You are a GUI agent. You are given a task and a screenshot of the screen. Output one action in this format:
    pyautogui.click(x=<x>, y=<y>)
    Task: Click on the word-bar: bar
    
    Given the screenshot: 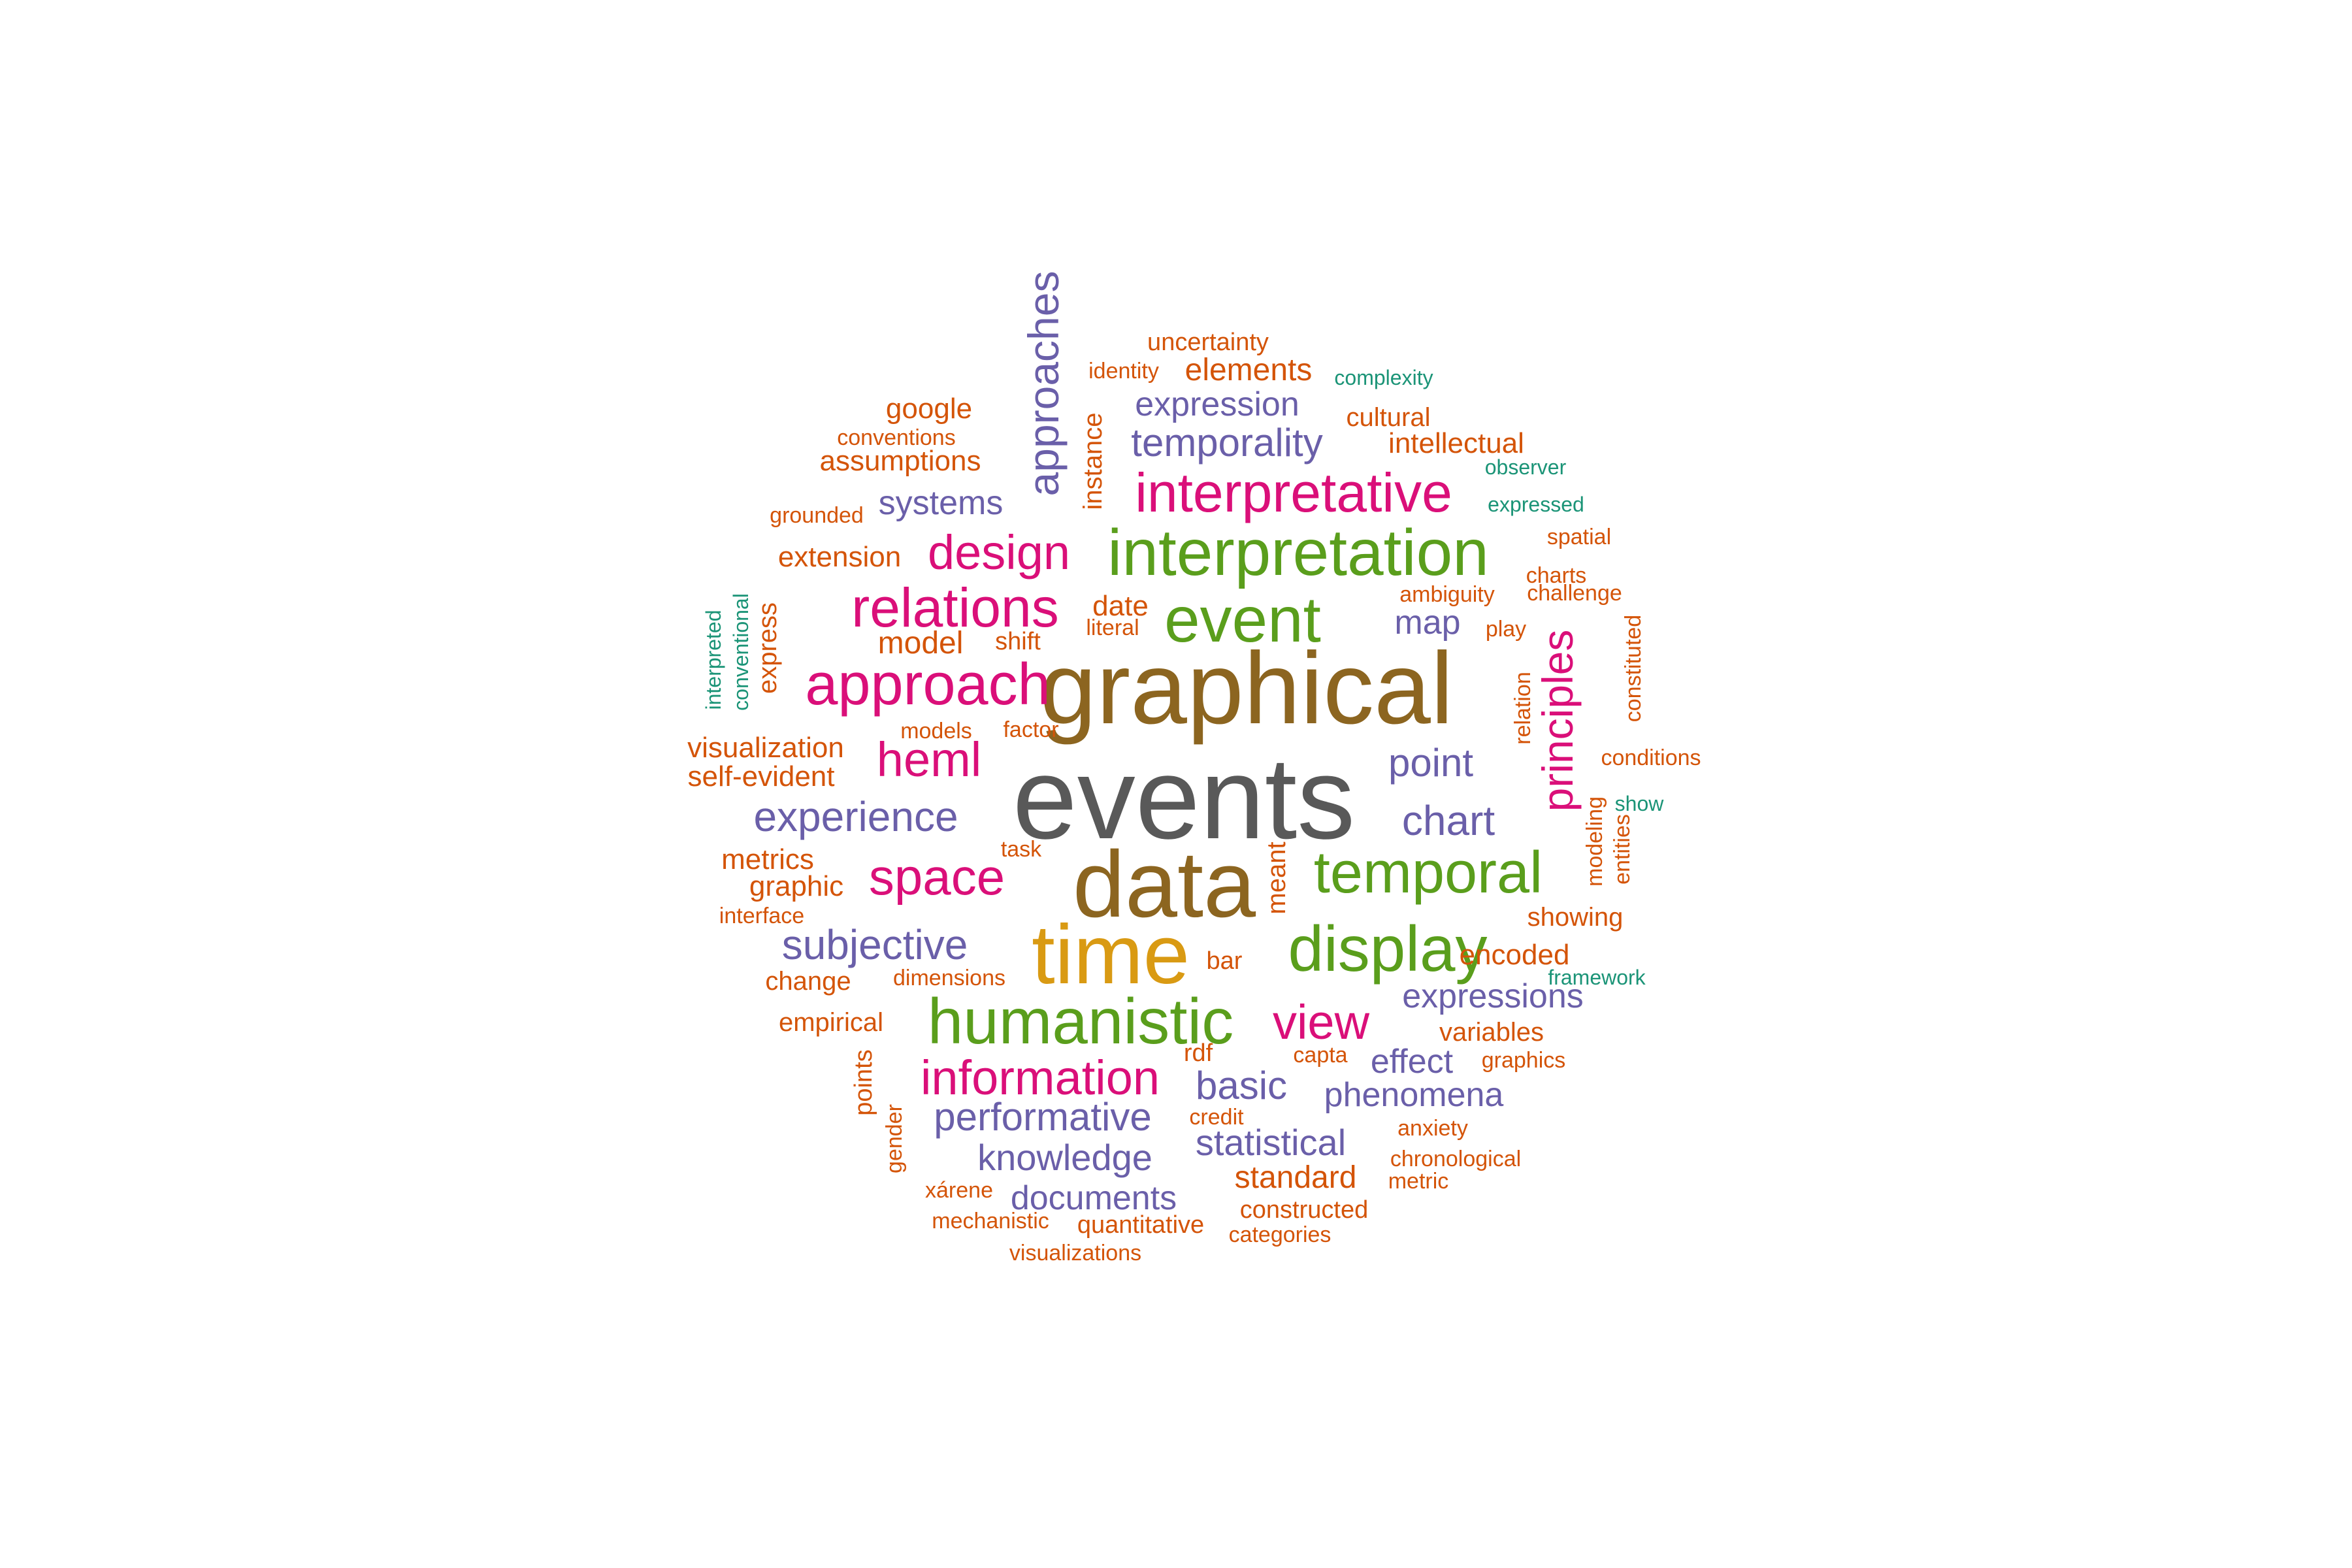 What is the action you would take?
    pyautogui.click(x=1224, y=961)
    